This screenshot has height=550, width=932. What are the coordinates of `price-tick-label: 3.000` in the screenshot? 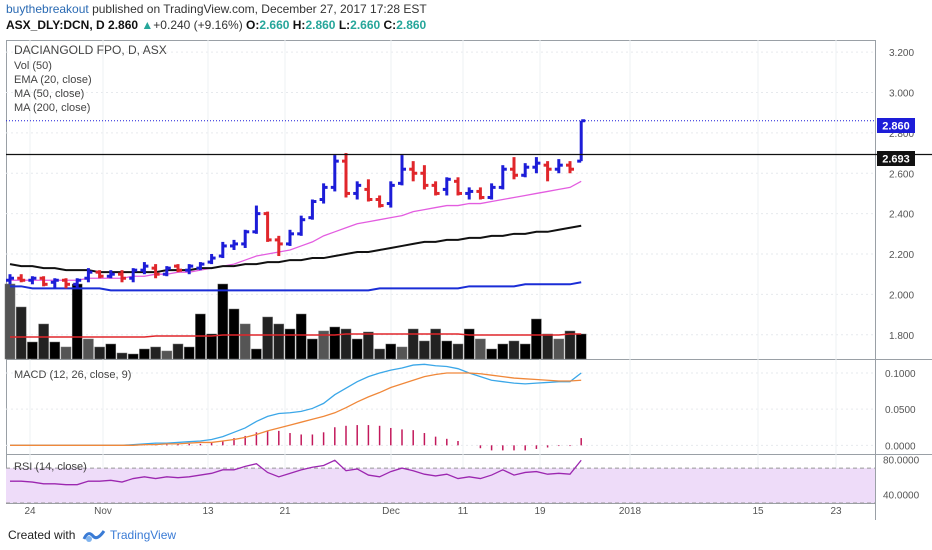 It's located at (901, 93).